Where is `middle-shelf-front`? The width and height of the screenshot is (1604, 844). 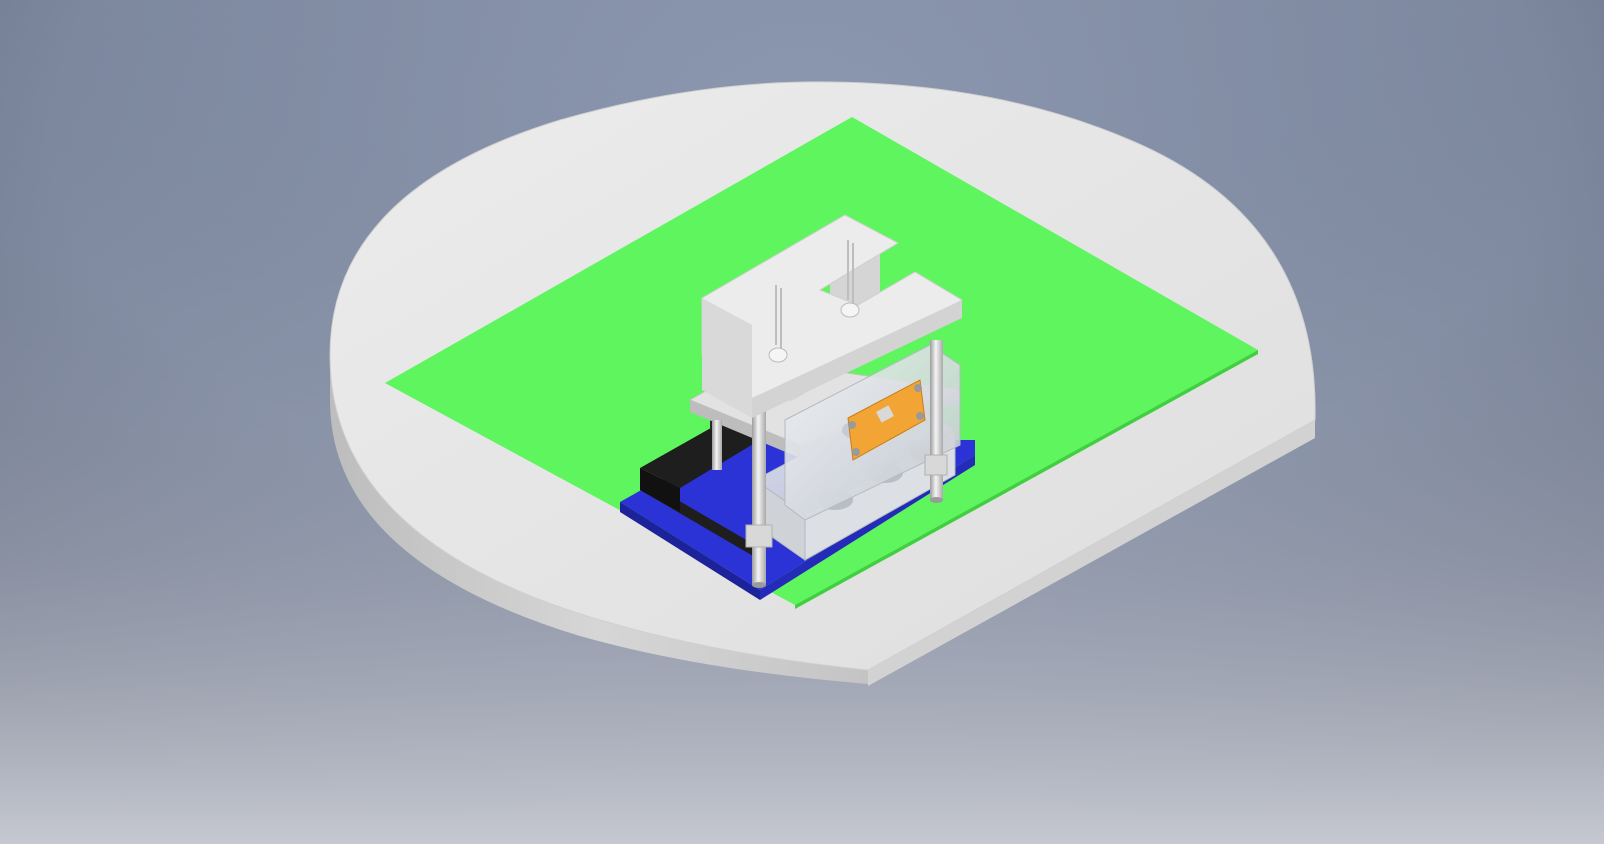
middle-shelf-front is located at coordinates (745, 429).